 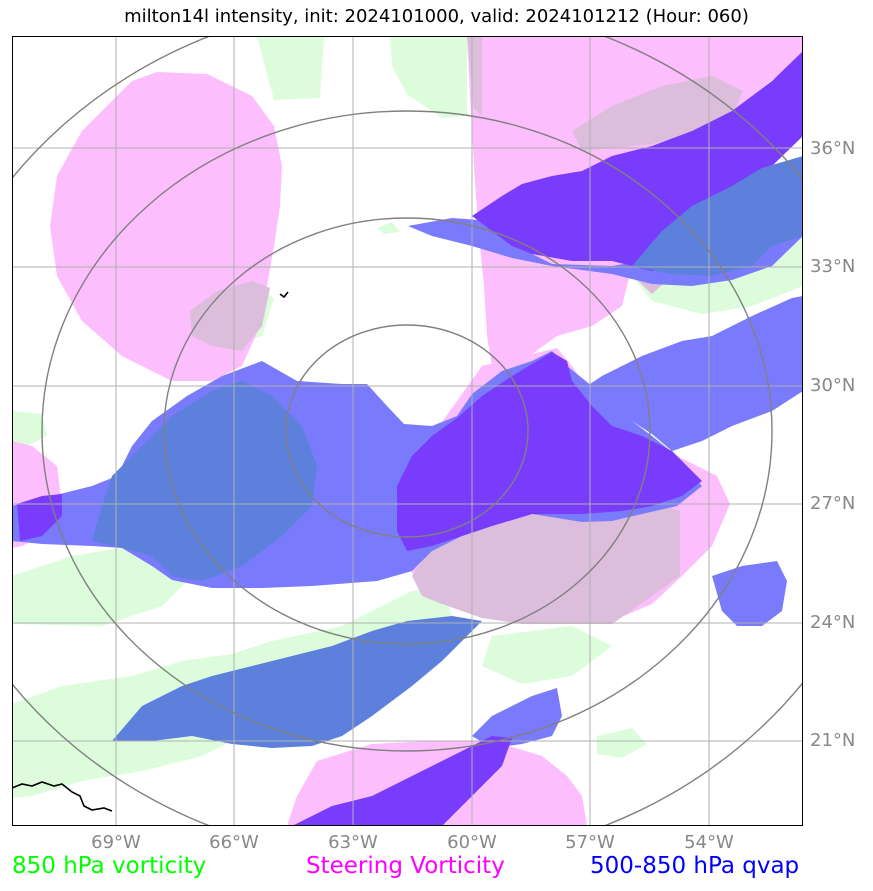 What do you see at coordinates (234, 842) in the screenshot?
I see `lon-label-66w: 66°W` at bounding box center [234, 842].